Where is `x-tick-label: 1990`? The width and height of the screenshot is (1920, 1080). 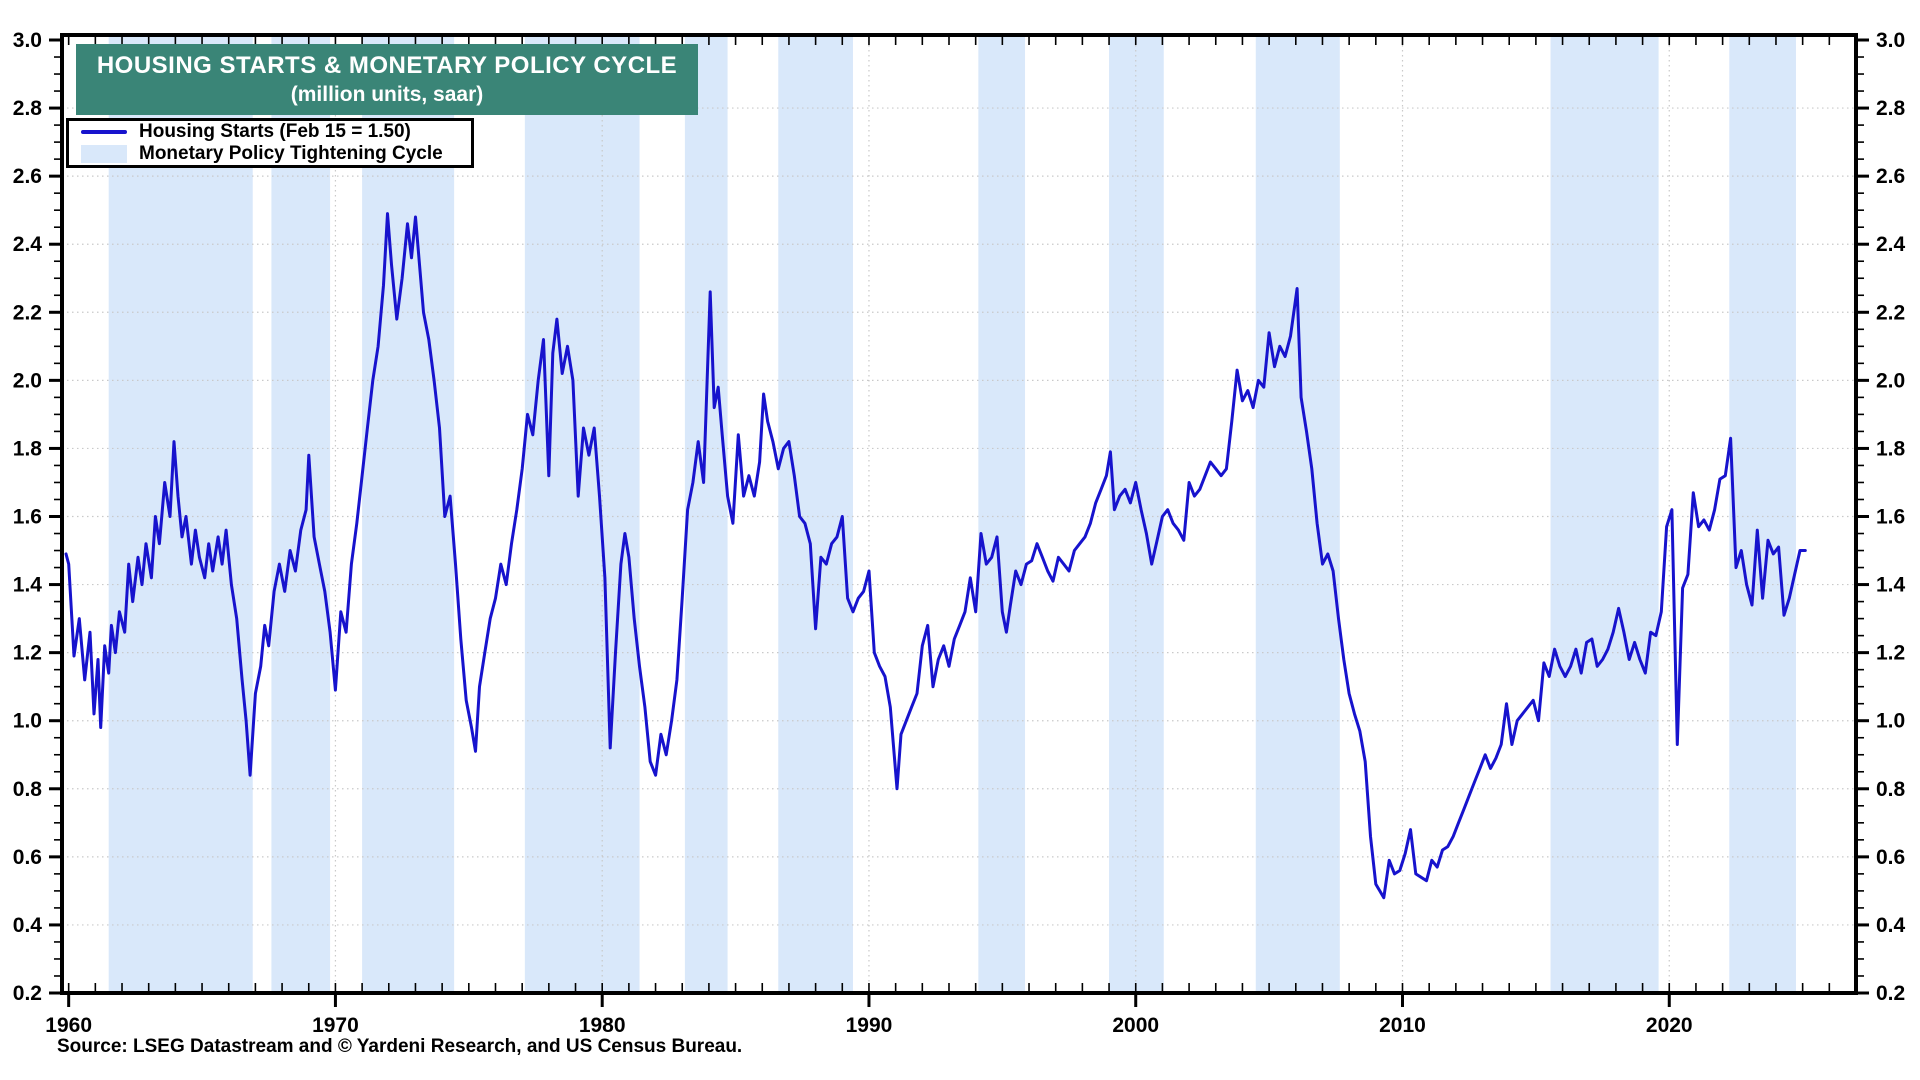 x-tick-label: 1990 is located at coordinates (869, 1025).